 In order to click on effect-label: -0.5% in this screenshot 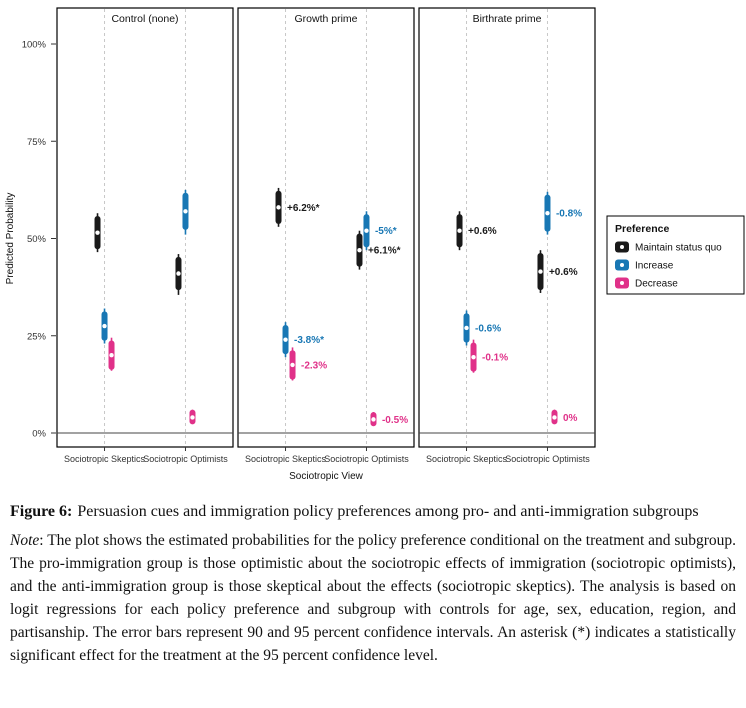, I will do `click(395, 420)`.